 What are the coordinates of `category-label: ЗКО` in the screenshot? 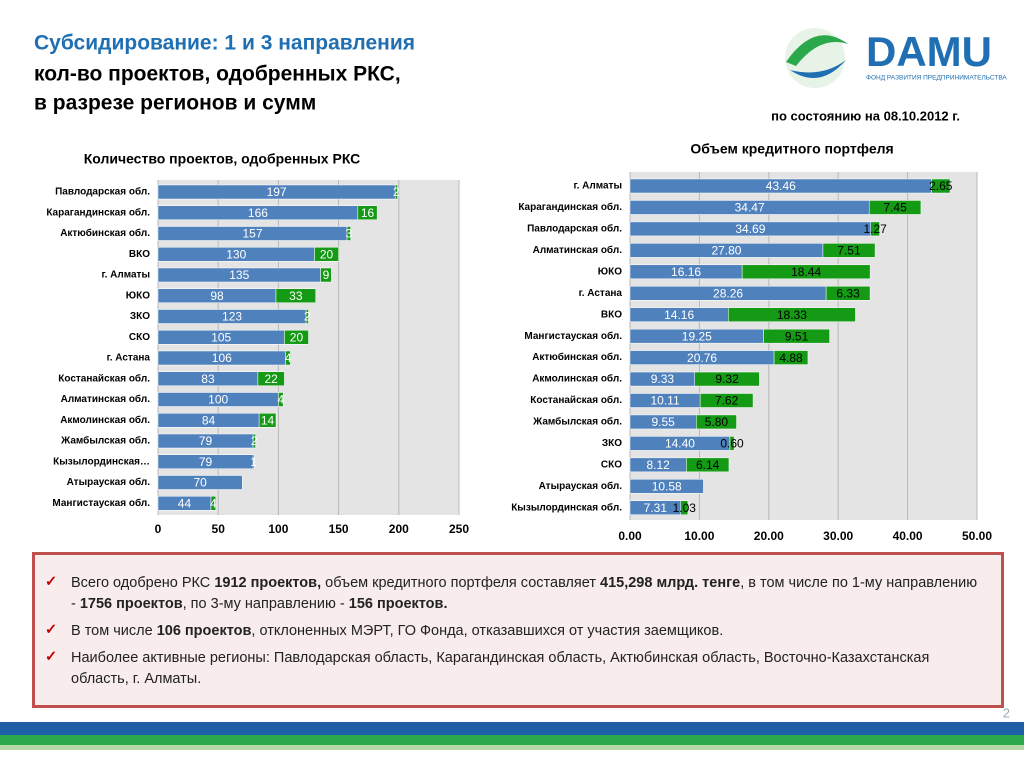 It's located at (140, 316).